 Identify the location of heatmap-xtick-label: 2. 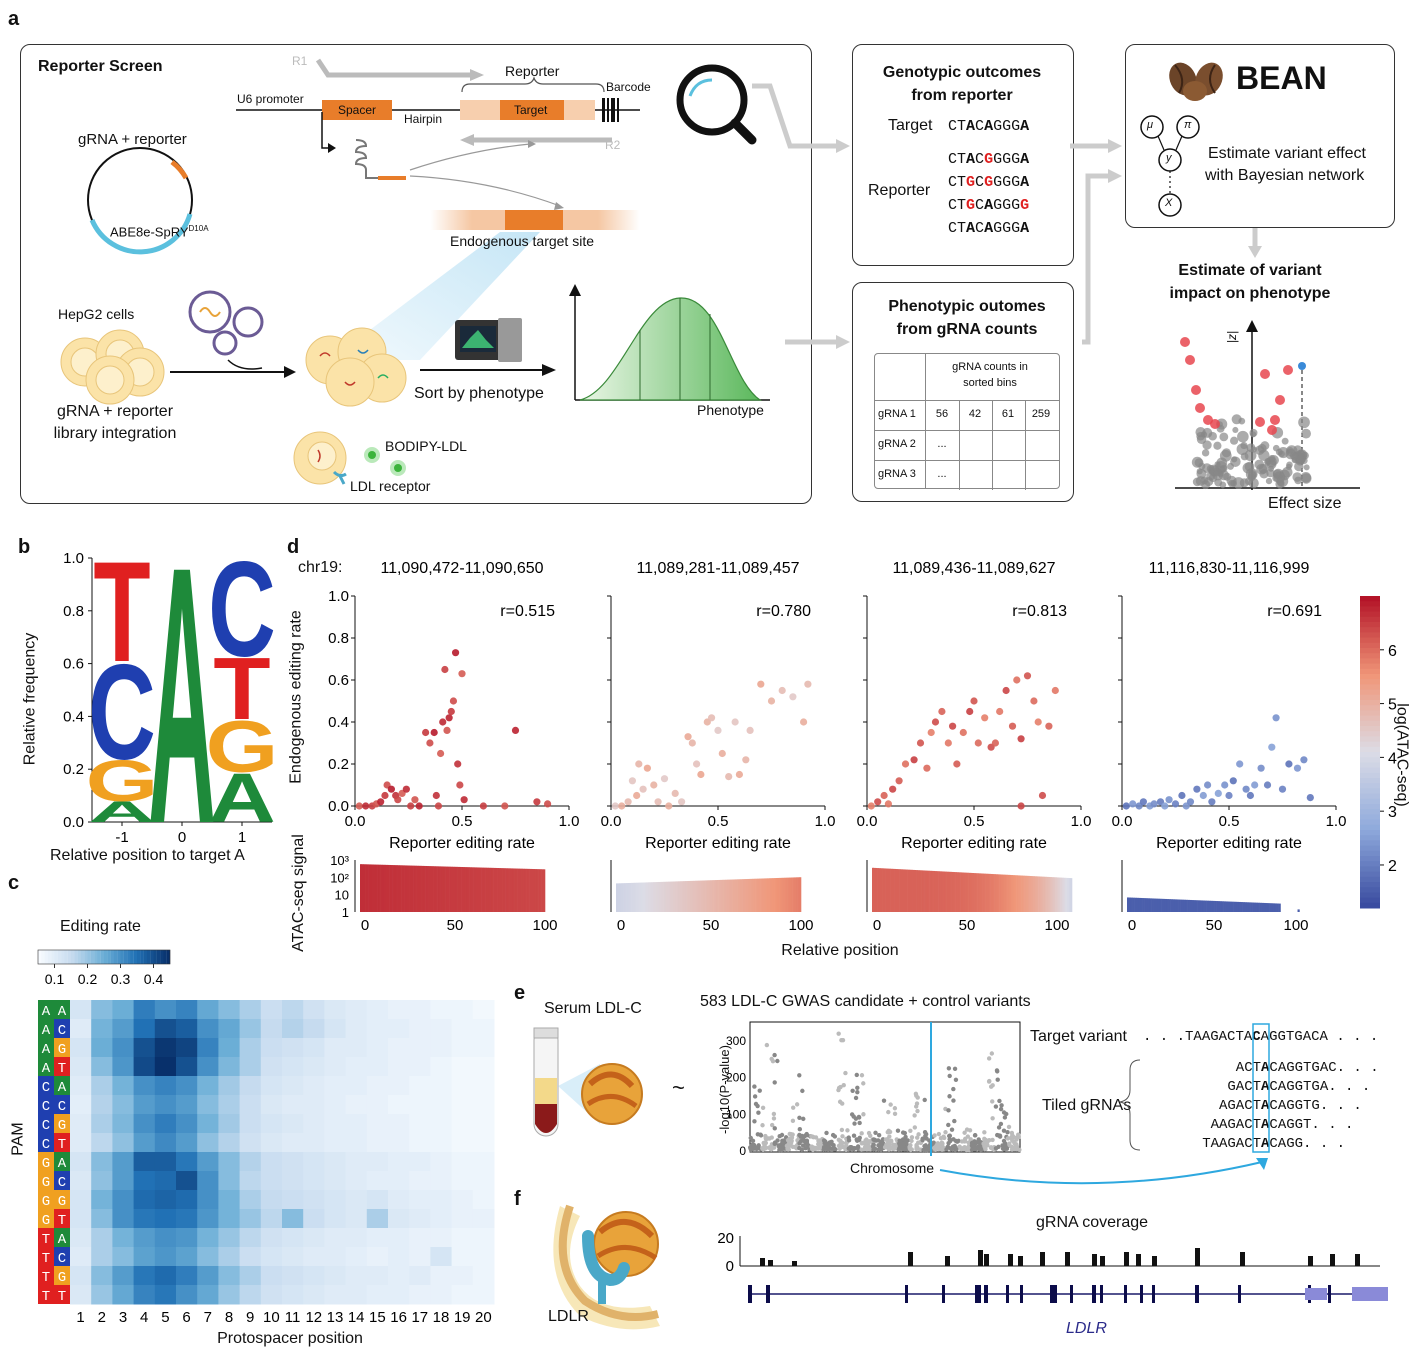
(102, 1317).